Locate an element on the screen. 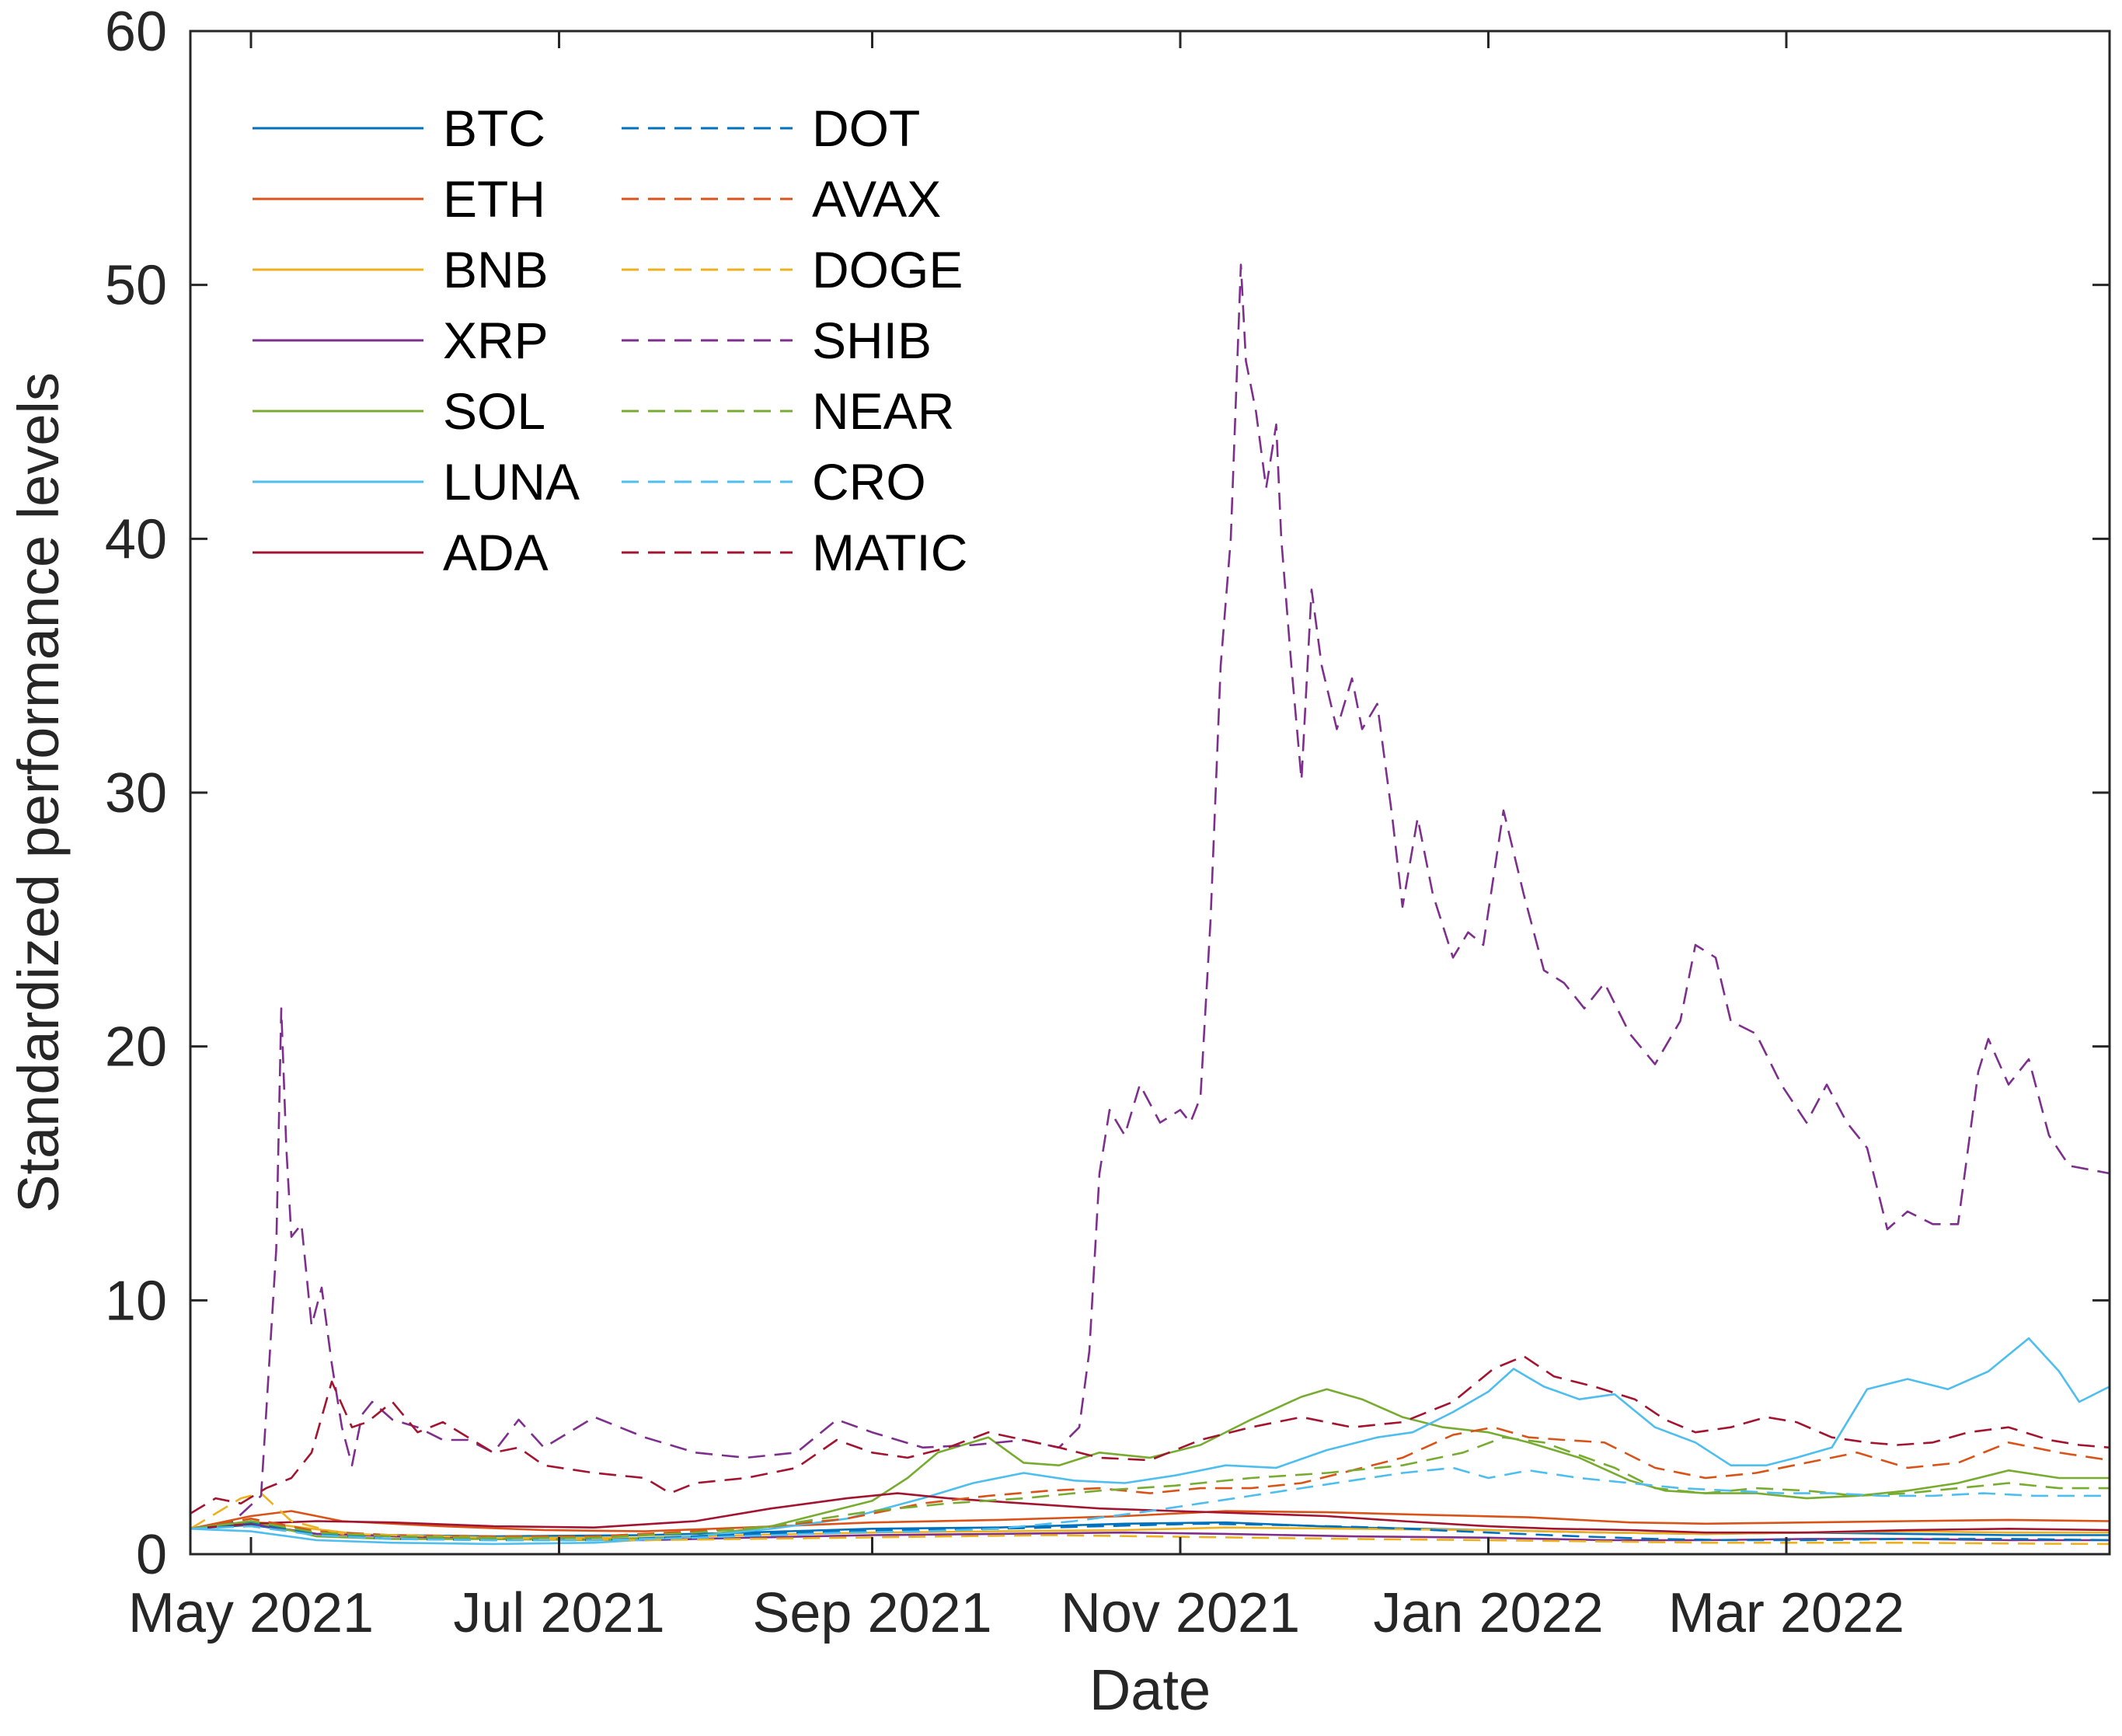 The width and height of the screenshot is (2122, 1736). y-tick-label: 0 is located at coordinates (151, 1555).